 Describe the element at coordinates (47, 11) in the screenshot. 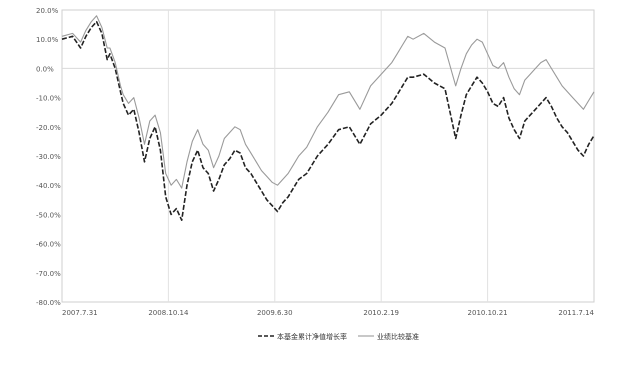

I see `y-tick-label: 20.0%` at that location.